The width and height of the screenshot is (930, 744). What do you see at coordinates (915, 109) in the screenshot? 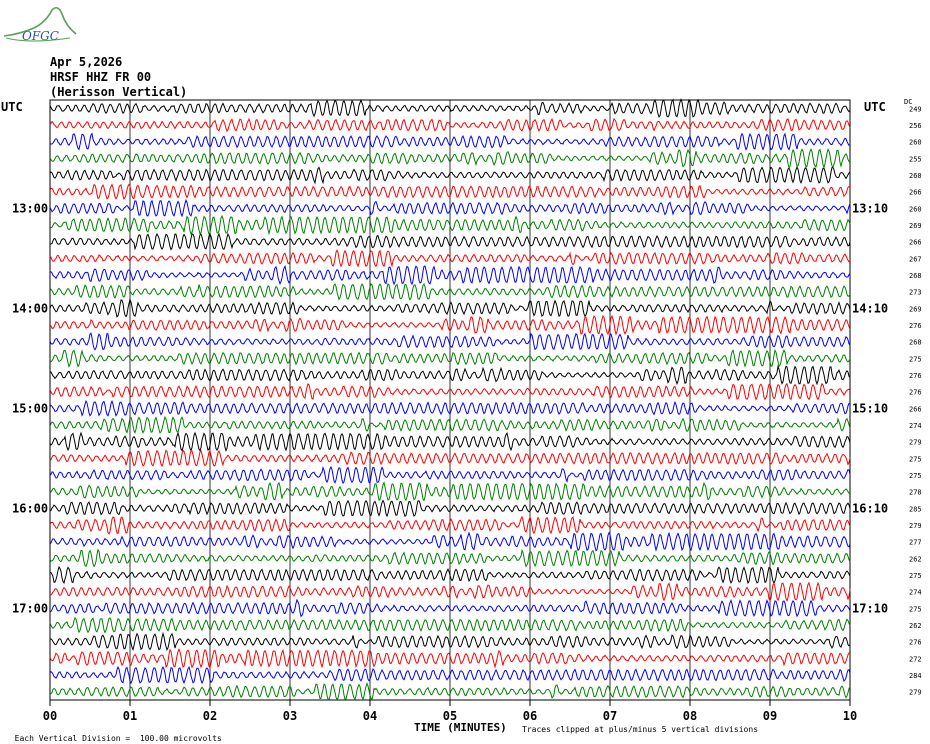
I see `dc-offset-label: 249` at bounding box center [915, 109].